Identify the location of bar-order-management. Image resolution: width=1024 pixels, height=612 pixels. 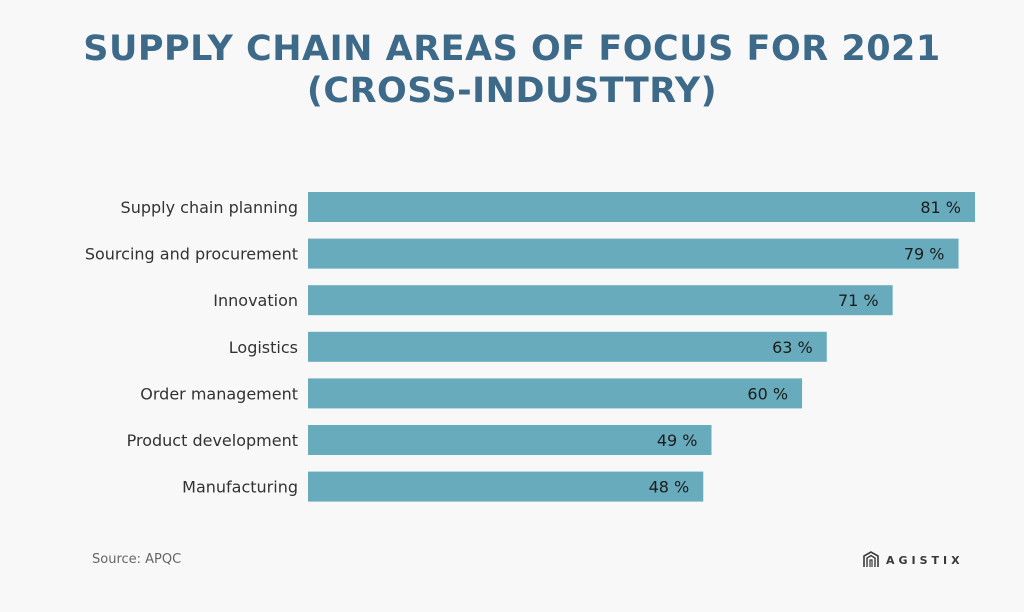
(555, 393).